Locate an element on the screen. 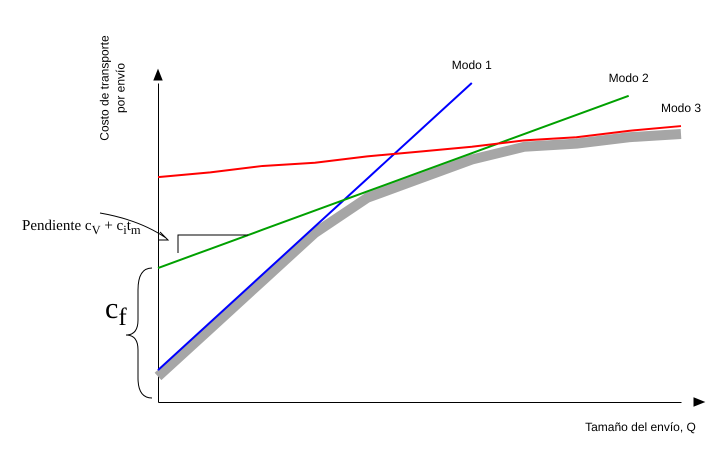  y-axis-title: Costo de transporte por envío is located at coordinates (112, 88).